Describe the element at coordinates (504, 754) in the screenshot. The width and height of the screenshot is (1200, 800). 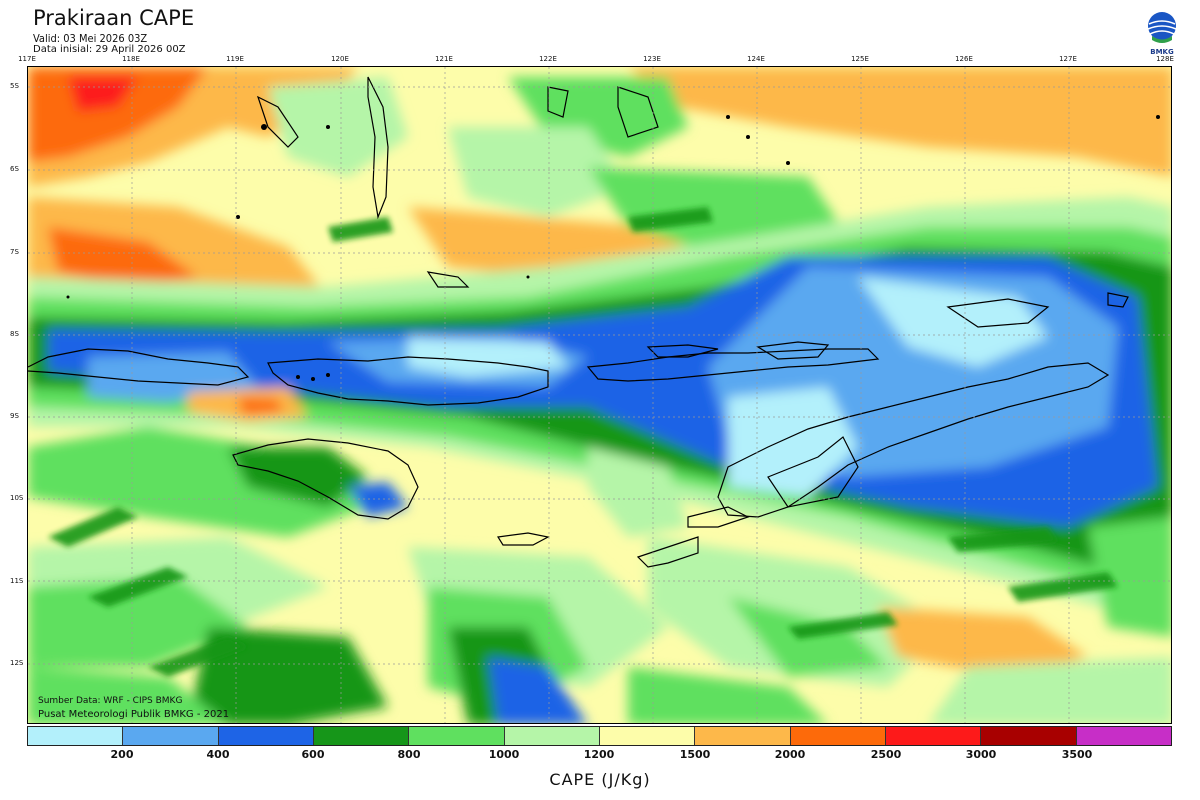
I see `colorbar-tick: 1000` at that location.